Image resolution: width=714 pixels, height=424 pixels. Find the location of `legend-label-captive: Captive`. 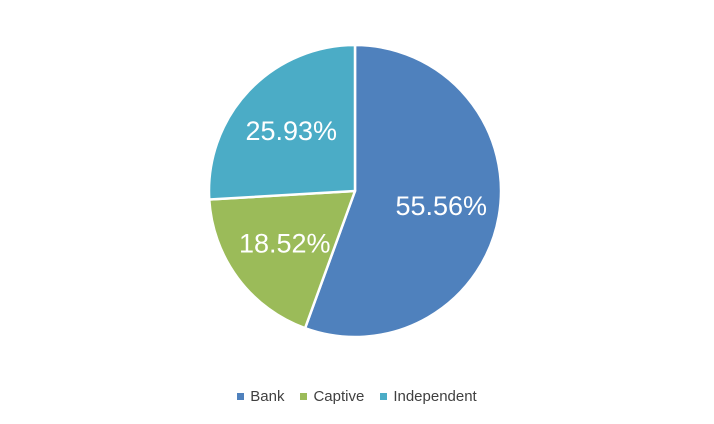

legend-label-captive: Captive is located at coordinates (339, 396).